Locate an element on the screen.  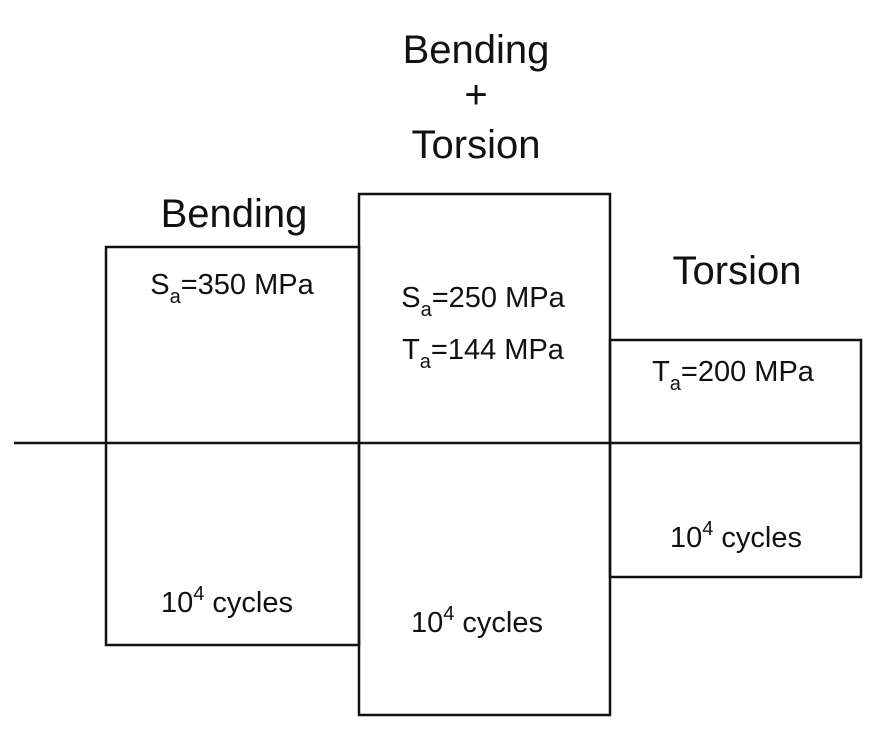
bending-cycles-unit: cycles is located at coordinates (248, 603).